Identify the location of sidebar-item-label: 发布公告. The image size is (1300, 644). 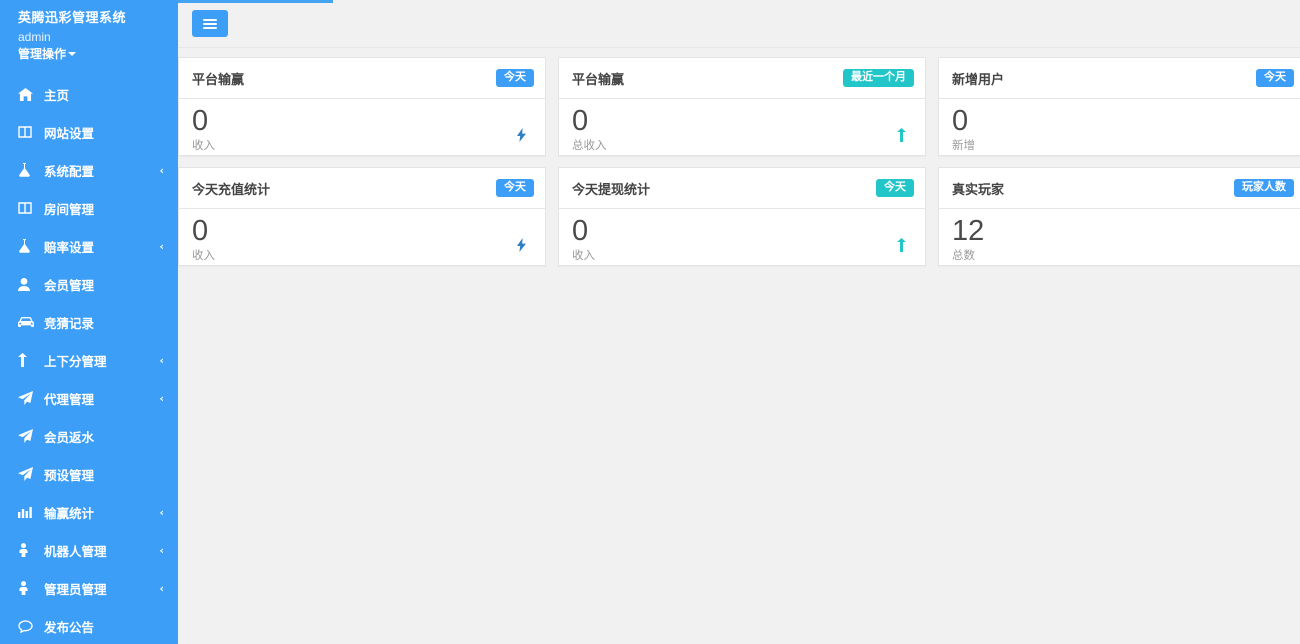
(69, 627).